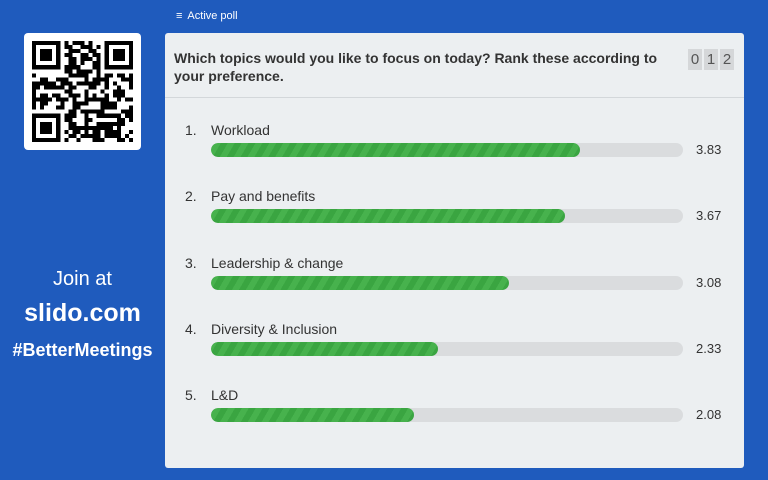 This screenshot has width=768, height=480. Describe the element at coordinates (240, 130) in the screenshot. I see `option-label: Workload` at that location.